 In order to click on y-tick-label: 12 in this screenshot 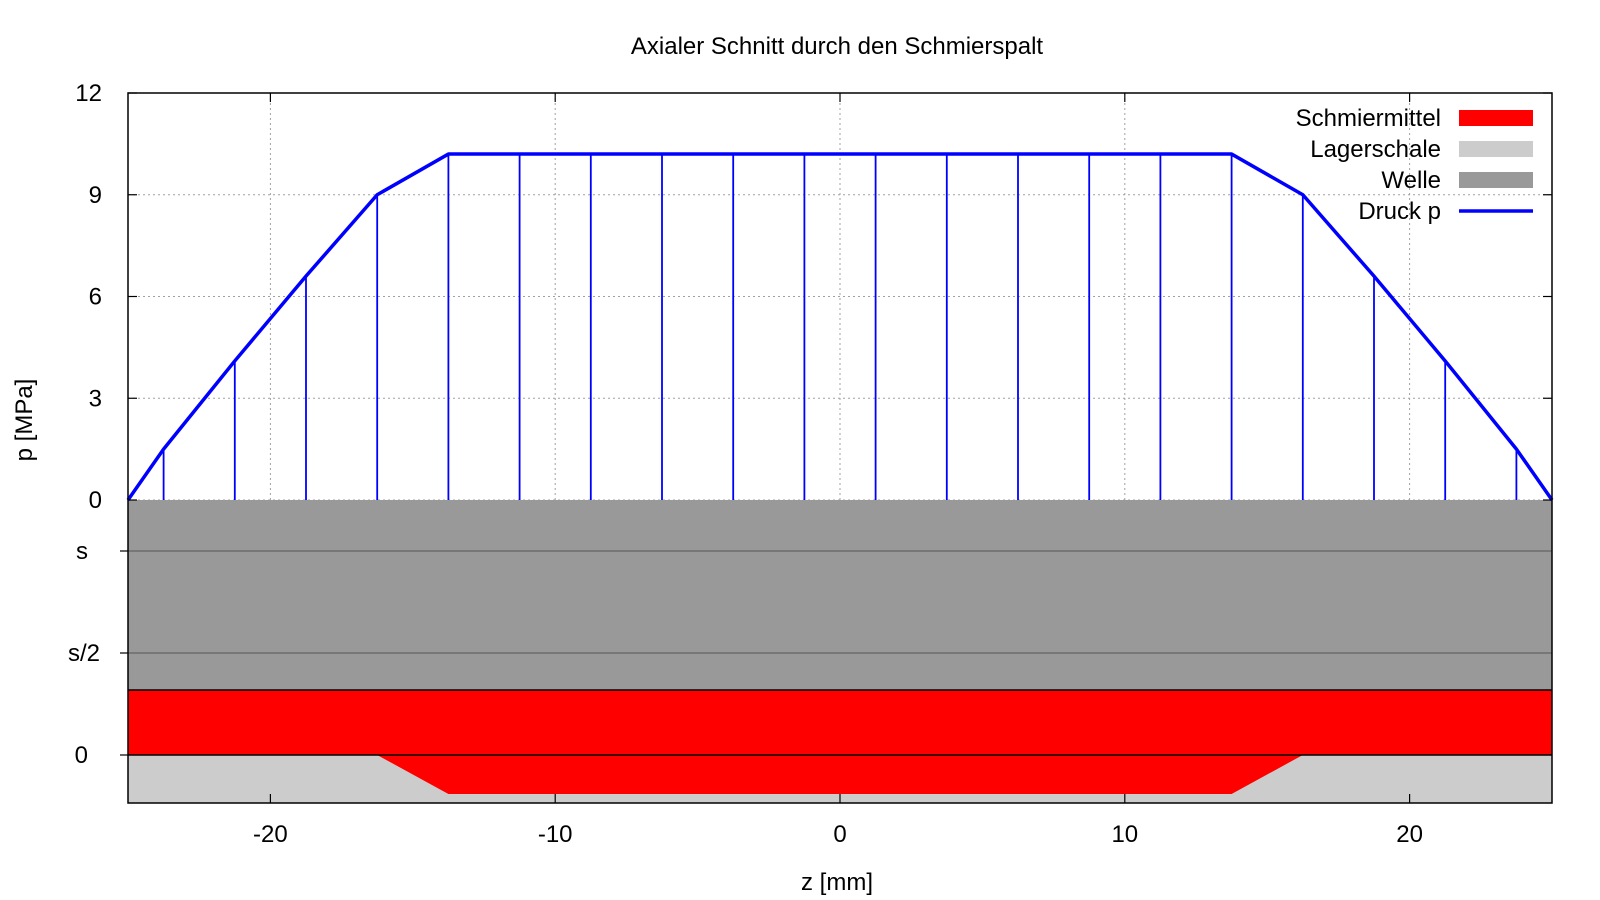, I will do `click(88, 93)`.